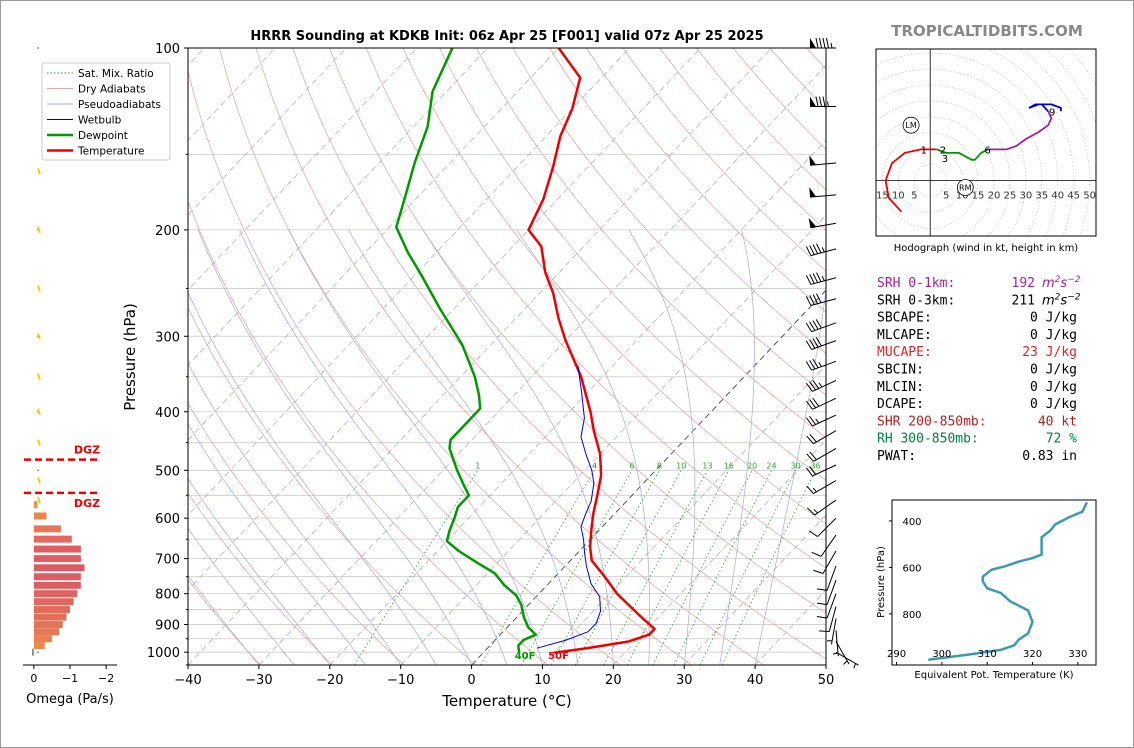  Describe the element at coordinates (965, 188) in the screenshot. I see `storm-motion-label: RM` at that location.